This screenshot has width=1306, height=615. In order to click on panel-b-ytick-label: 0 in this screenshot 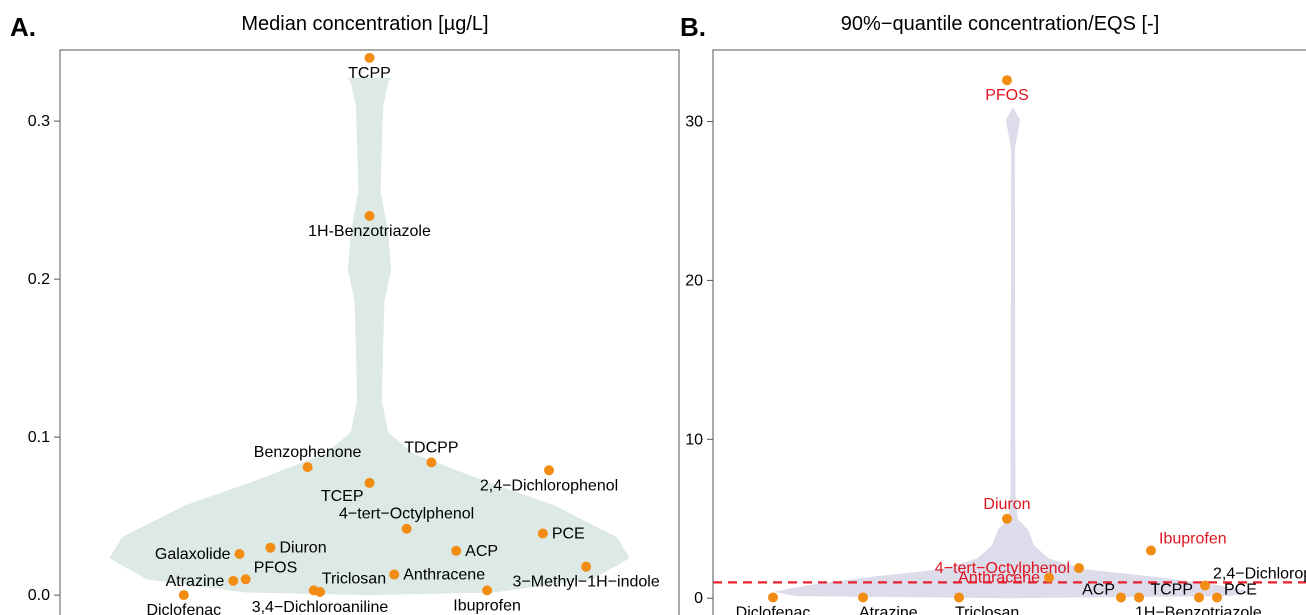, I will do `click(698, 598)`.